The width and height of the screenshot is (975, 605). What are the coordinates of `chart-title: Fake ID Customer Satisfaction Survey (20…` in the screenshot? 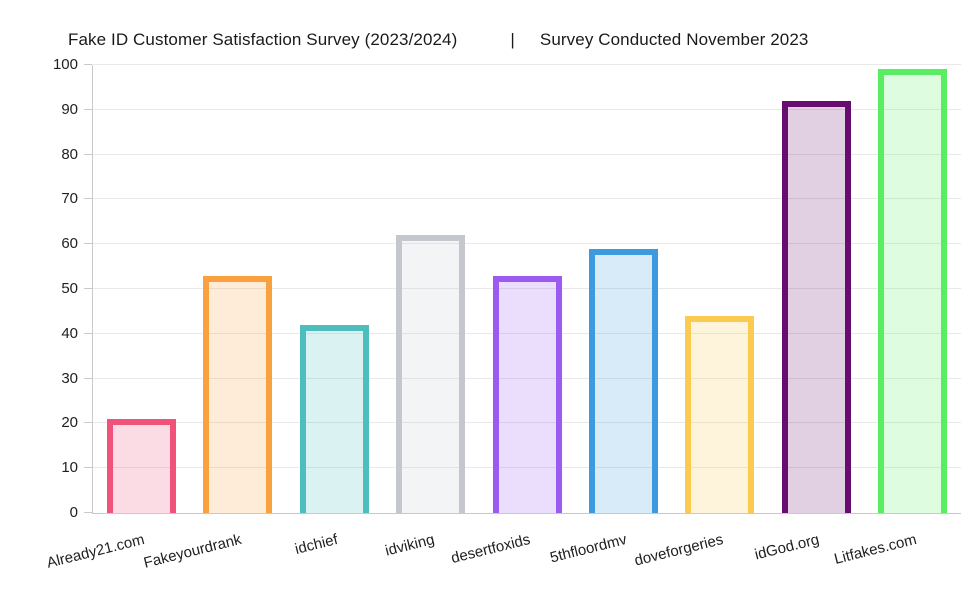 It's located at (438, 40).